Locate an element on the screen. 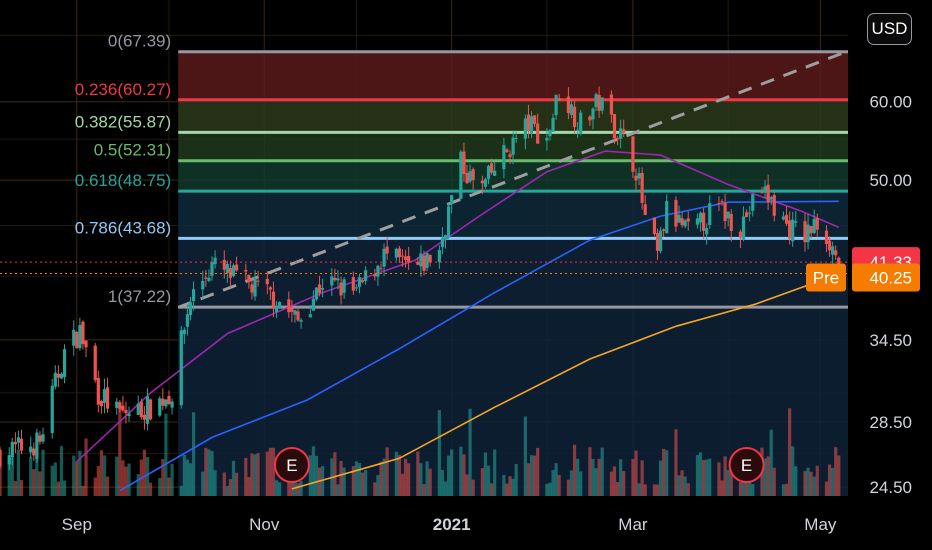 This screenshot has width=932, height=550. fib-level-label: 0.236(60.27) is located at coordinates (123, 89).